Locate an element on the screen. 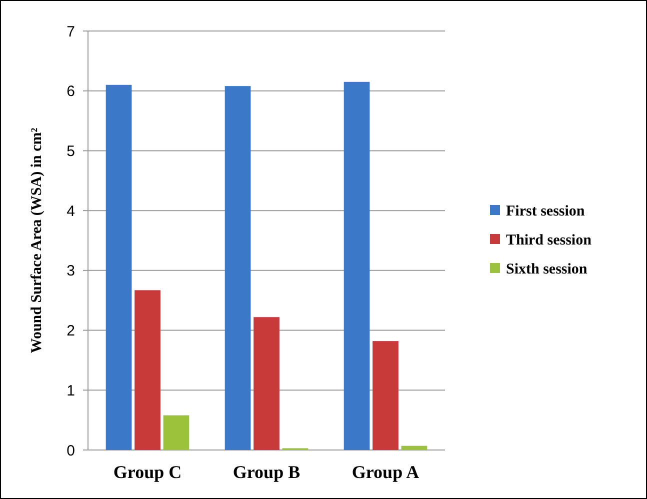 The image size is (647, 499). y-tick-label: 7 is located at coordinates (70, 31).